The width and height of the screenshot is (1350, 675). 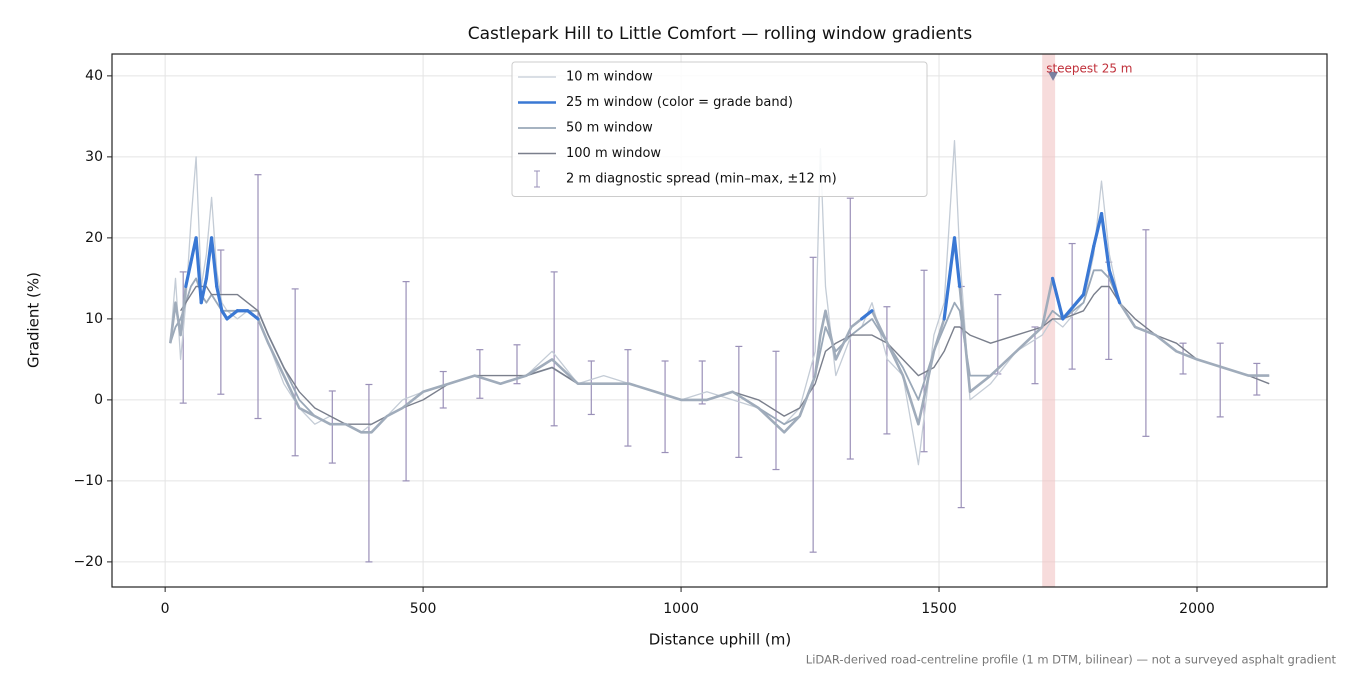 What do you see at coordinates (94, 157) in the screenshot?
I see `y-tick-label: 30` at bounding box center [94, 157].